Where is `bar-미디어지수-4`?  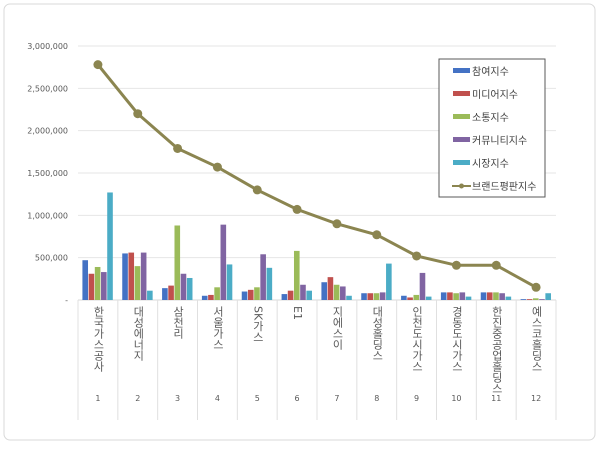
bar-미디어지수-4 is located at coordinates (211, 297).